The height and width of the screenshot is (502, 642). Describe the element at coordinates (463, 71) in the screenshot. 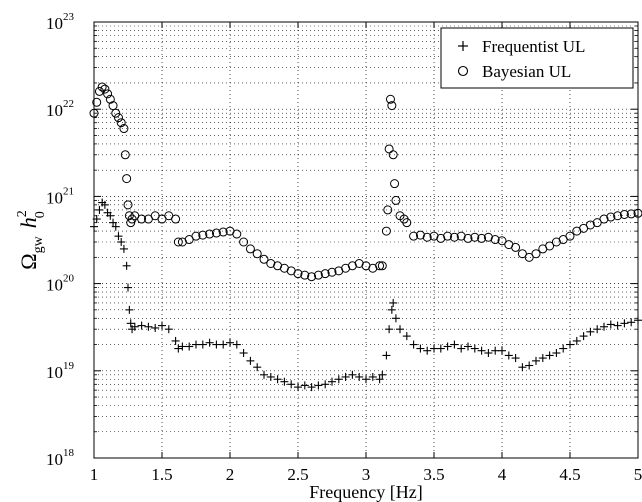

I see `legend-marker-bayesian` at that location.